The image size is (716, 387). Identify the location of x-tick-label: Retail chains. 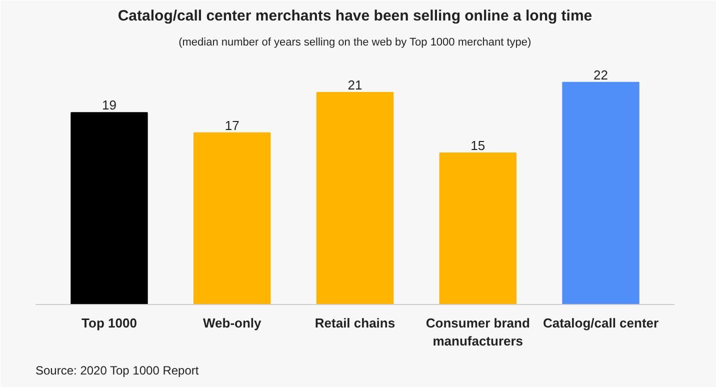
(355, 323).